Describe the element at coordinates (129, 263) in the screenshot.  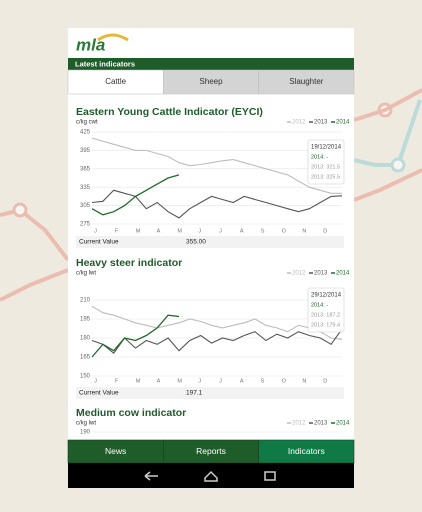
I see `chart-title: Heavy steer indicator` at that location.